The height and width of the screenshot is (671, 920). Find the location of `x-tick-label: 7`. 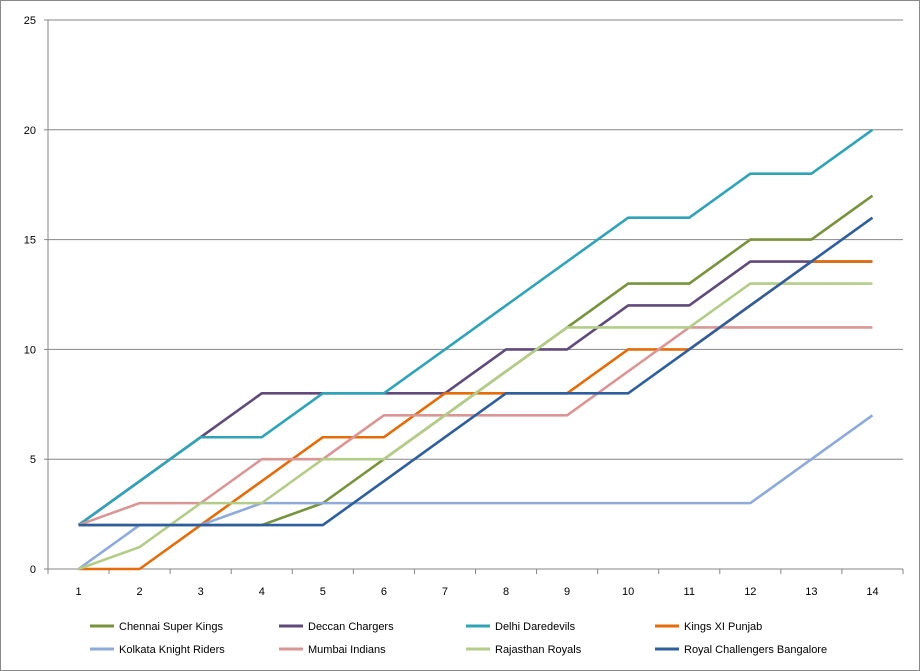

x-tick-label: 7 is located at coordinates (445, 592).